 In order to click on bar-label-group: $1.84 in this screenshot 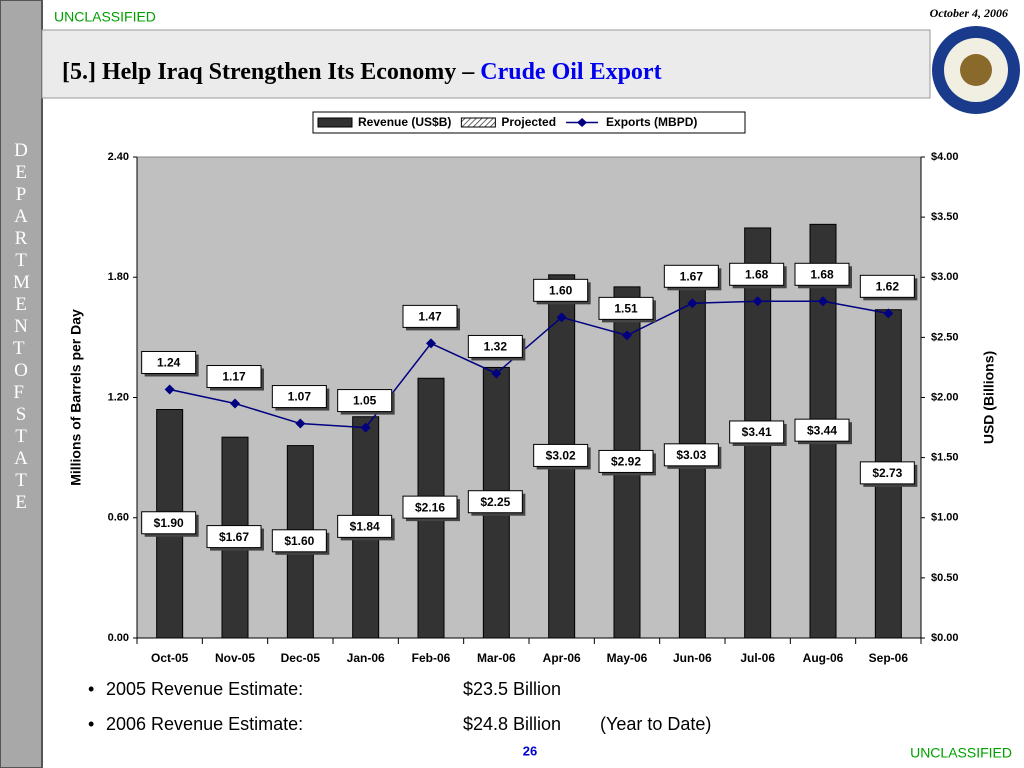, I will do `click(366, 527)`.